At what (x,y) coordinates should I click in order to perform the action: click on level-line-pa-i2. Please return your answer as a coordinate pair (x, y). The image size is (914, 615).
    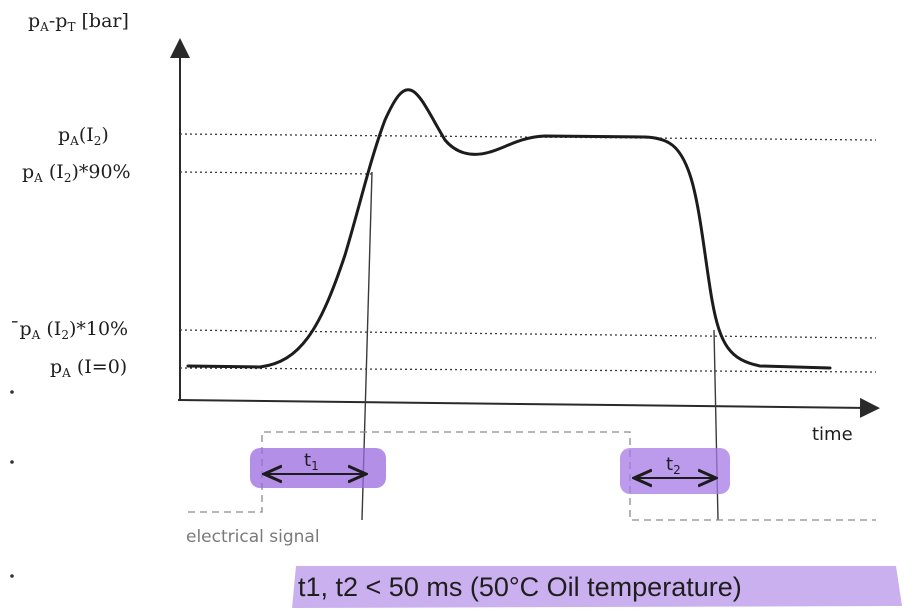
    Looking at the image, I should click on (528, 137).